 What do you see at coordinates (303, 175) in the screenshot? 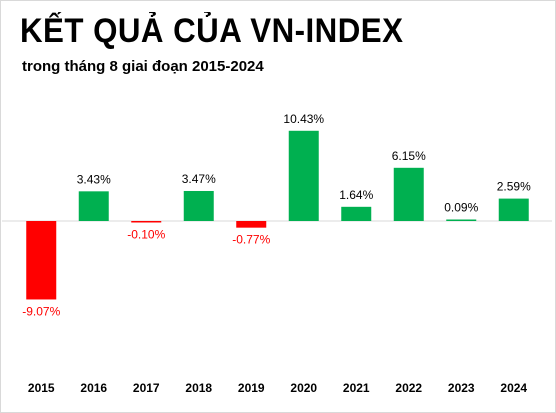
I see `bar-2020` at bounding box center [303, 175].